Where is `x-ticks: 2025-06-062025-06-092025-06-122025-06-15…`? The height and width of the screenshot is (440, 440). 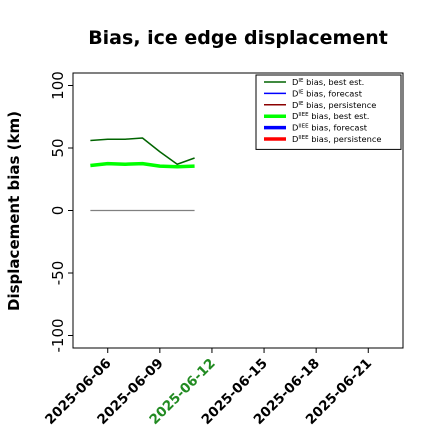 x-ticks: 2025-06-062025-06-092025-06-122025-06-15… is located at coordinates (208, 388).